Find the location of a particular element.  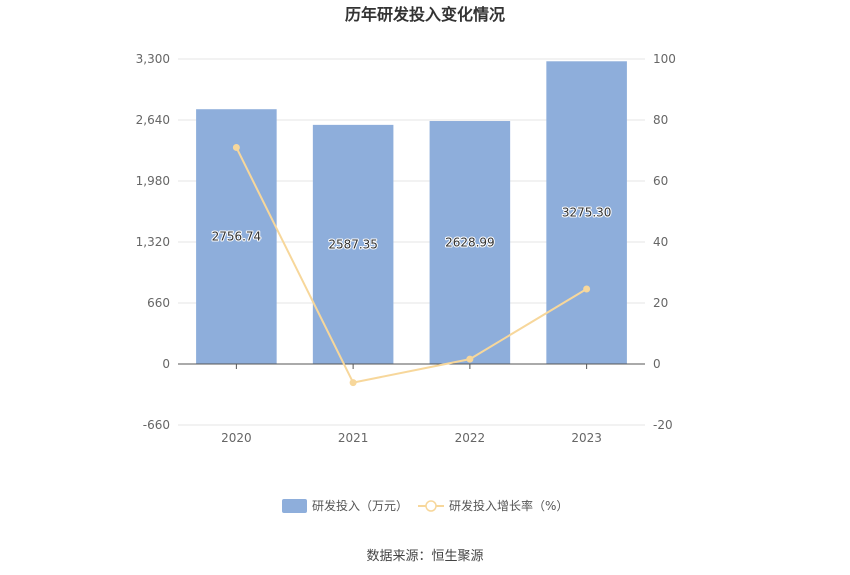

x-tick-label: 2021 is located at coordinates (353, 438).